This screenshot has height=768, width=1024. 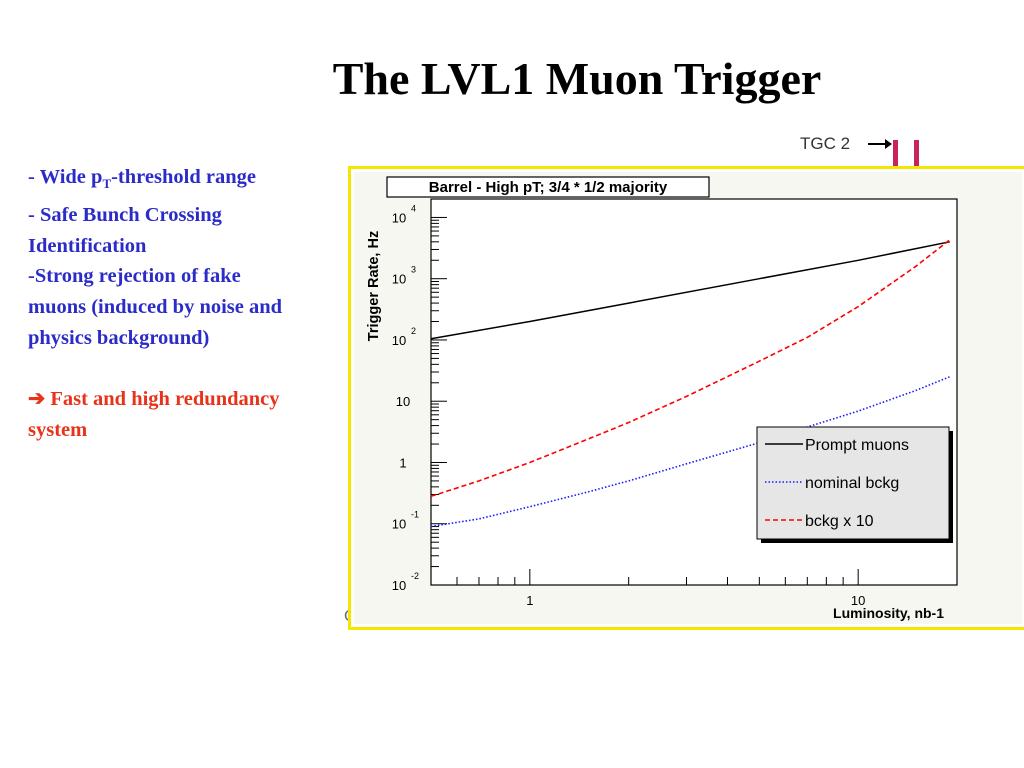 I want to click on y-tick-exponent: 3, so click(x=413, y=270).